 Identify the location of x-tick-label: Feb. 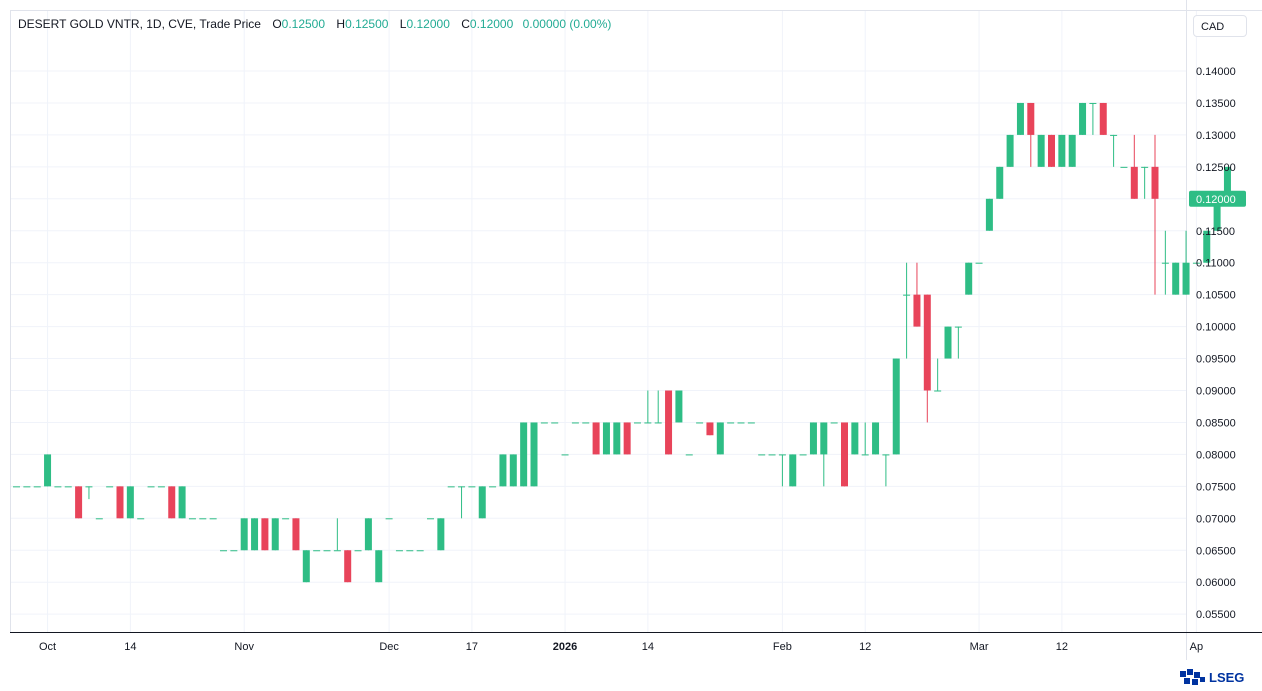
(782, 647).